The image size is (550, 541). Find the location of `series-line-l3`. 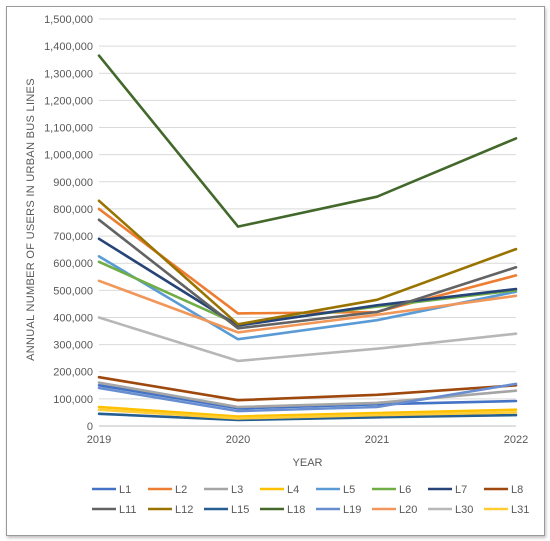

series-line-l3 is located at coordinates (307, 395).